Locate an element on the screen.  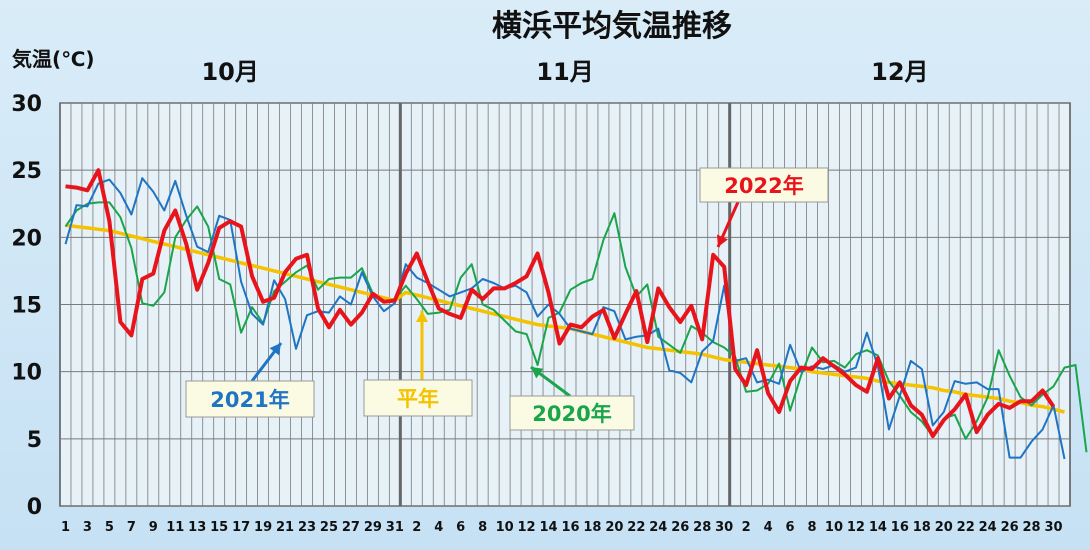
x-tick-label: 11 is located at coordinates (175, 527).